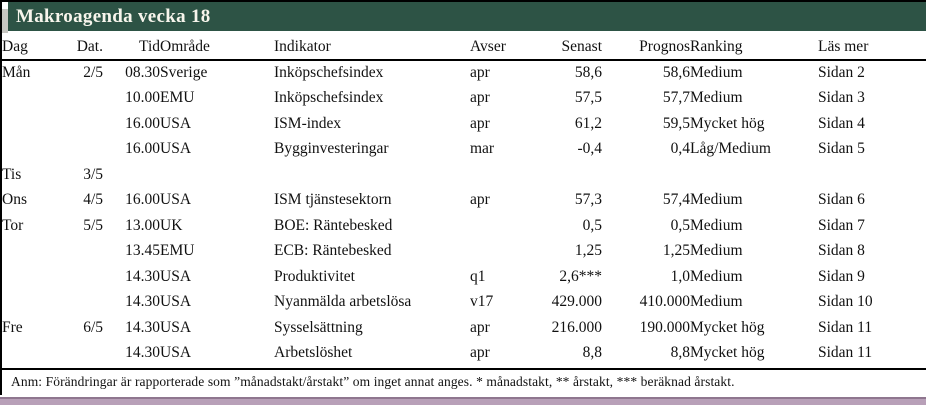 The image size is (926, 407). Describe the element at coordinates (464, 369) in the screenshot. I see `footnote-divider` at that location.